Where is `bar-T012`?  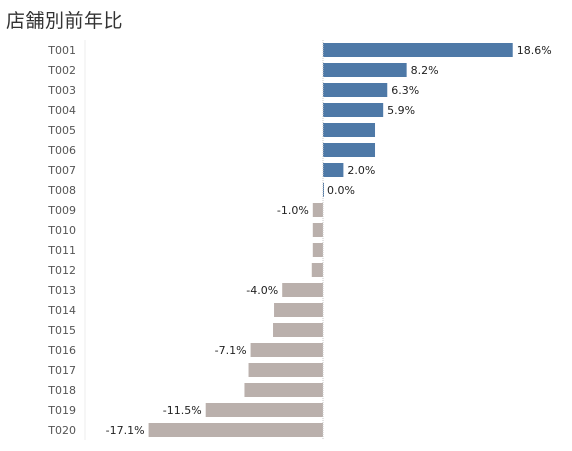 bar-T012 is located at coordinates (317, 270).